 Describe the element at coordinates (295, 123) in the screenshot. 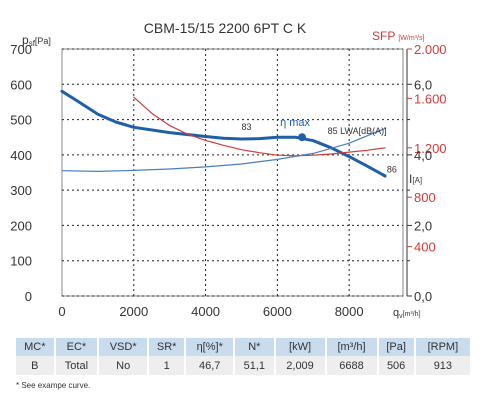

I see `eta-max-label: η max` at that location.